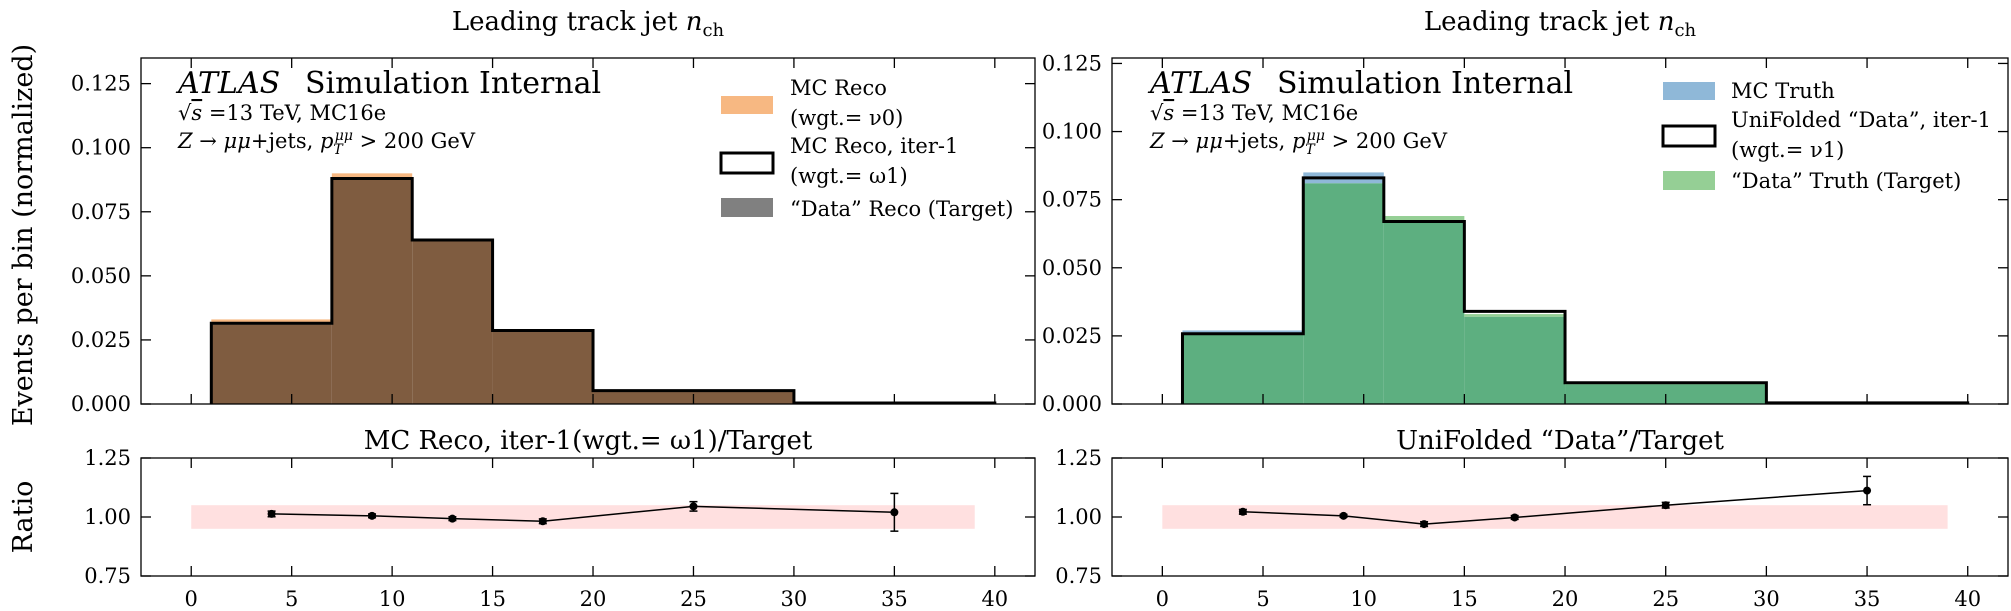  Describe the element at coordinates (101, 212) in the screenshot. I see `left-ytick-label: 0.075` at that location.